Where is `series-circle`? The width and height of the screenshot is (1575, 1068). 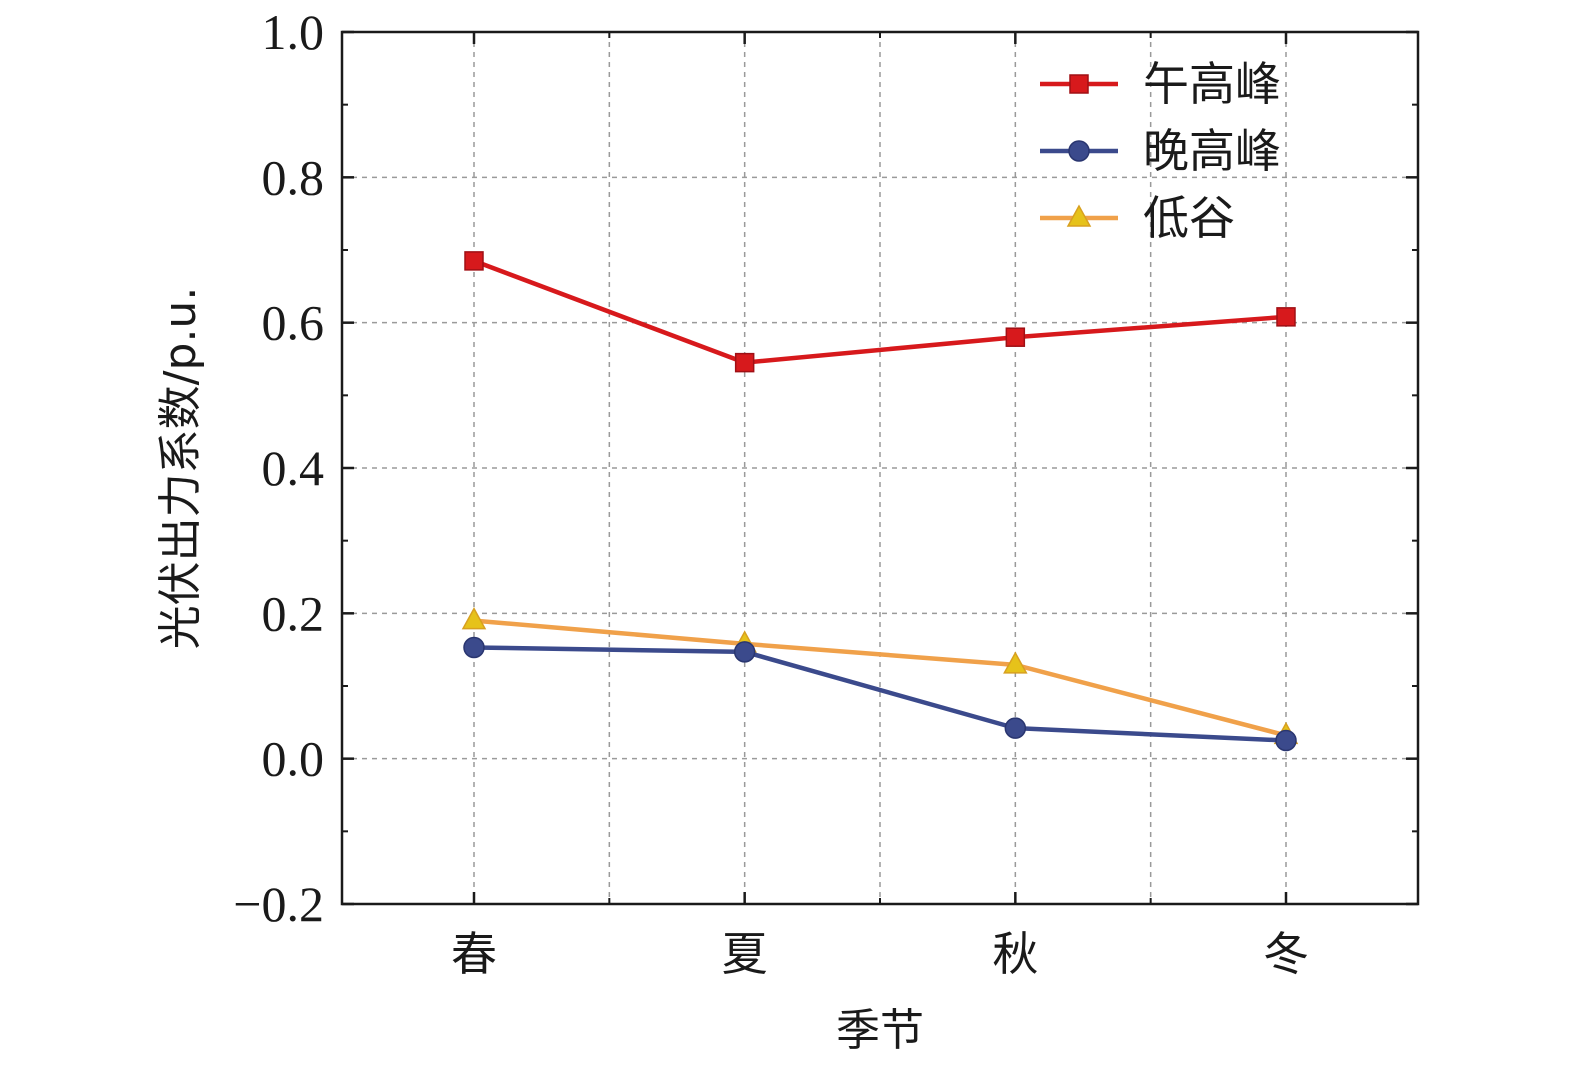
series-circle is located at coordinates (880, 694).